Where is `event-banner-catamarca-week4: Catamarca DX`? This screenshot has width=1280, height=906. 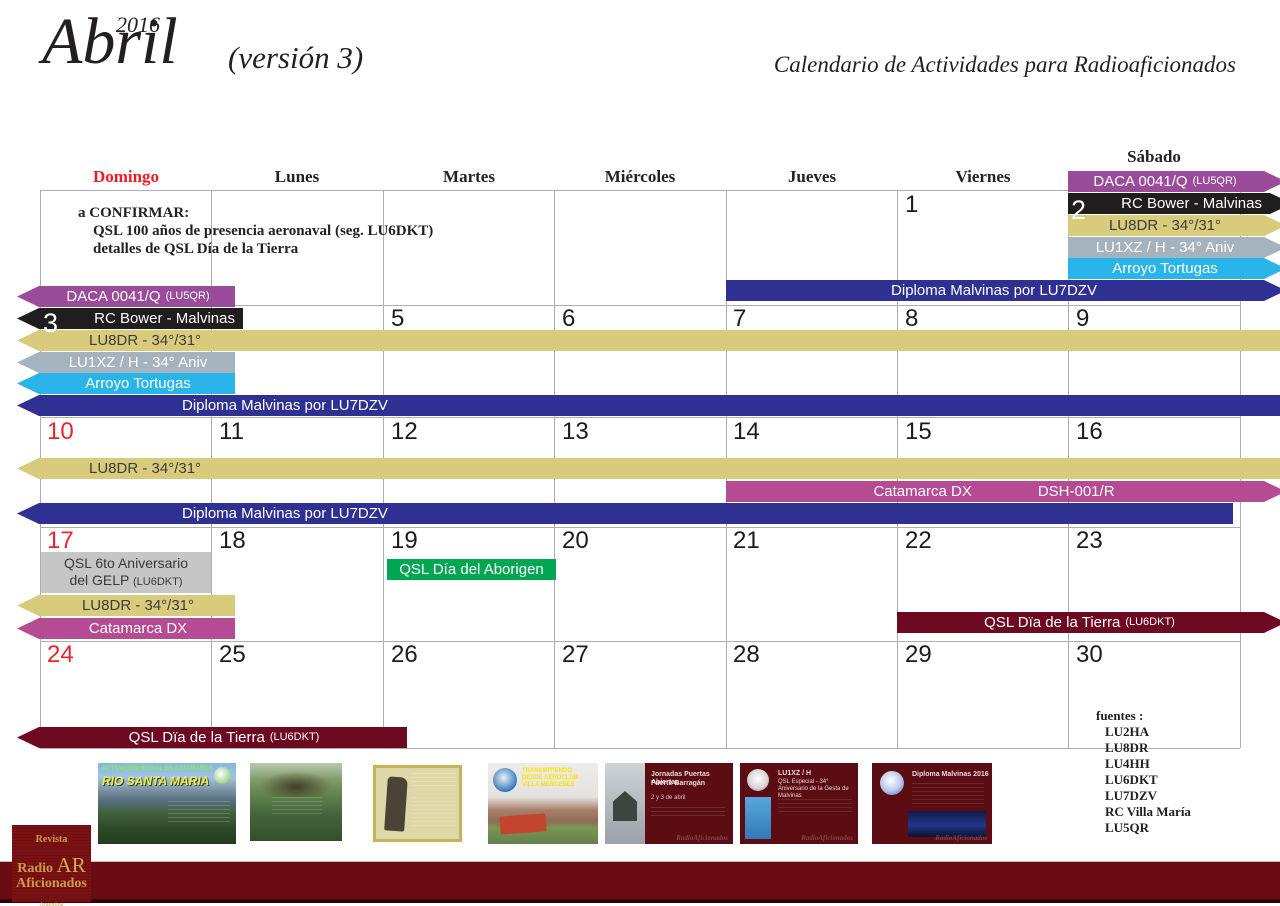 event-banner-catamarca-week4: Catamarca DX is located at coordinates (126, 628).